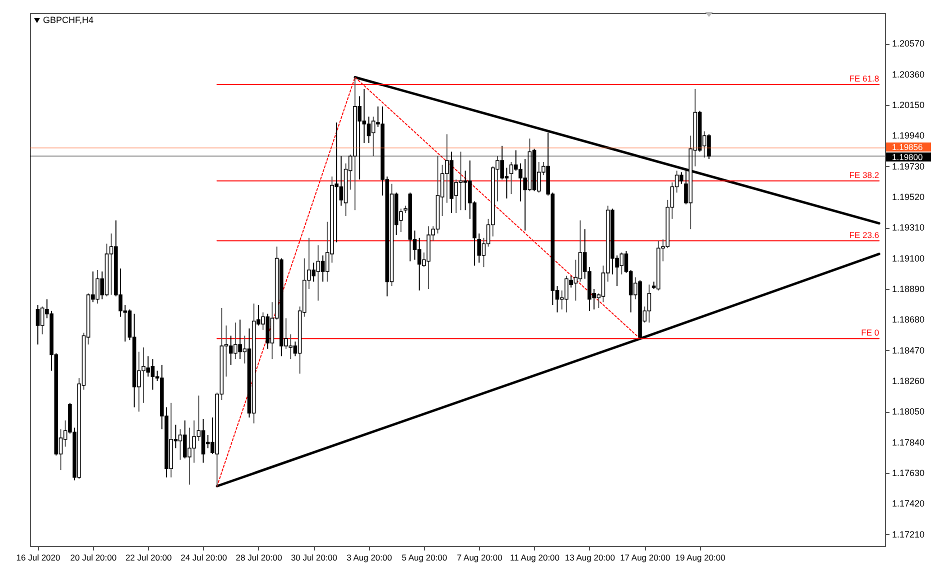 This screenshot has height=568, width=936. I want to click on y-tick-label: 1.17210, so click(908, 534).